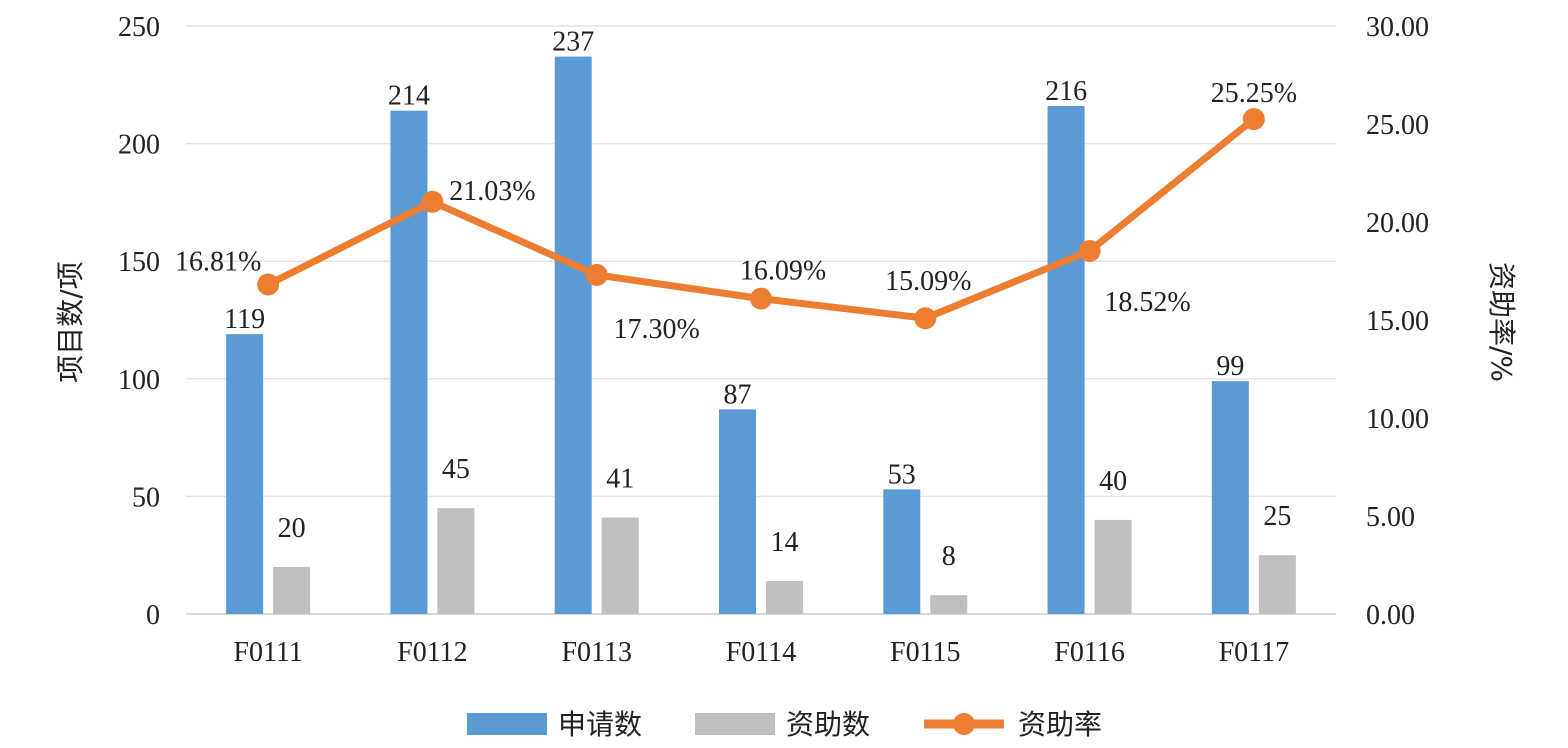 The height and width of the screenshot is (748, 1568). I want to click on category-label: F0112, so click(432, 652).